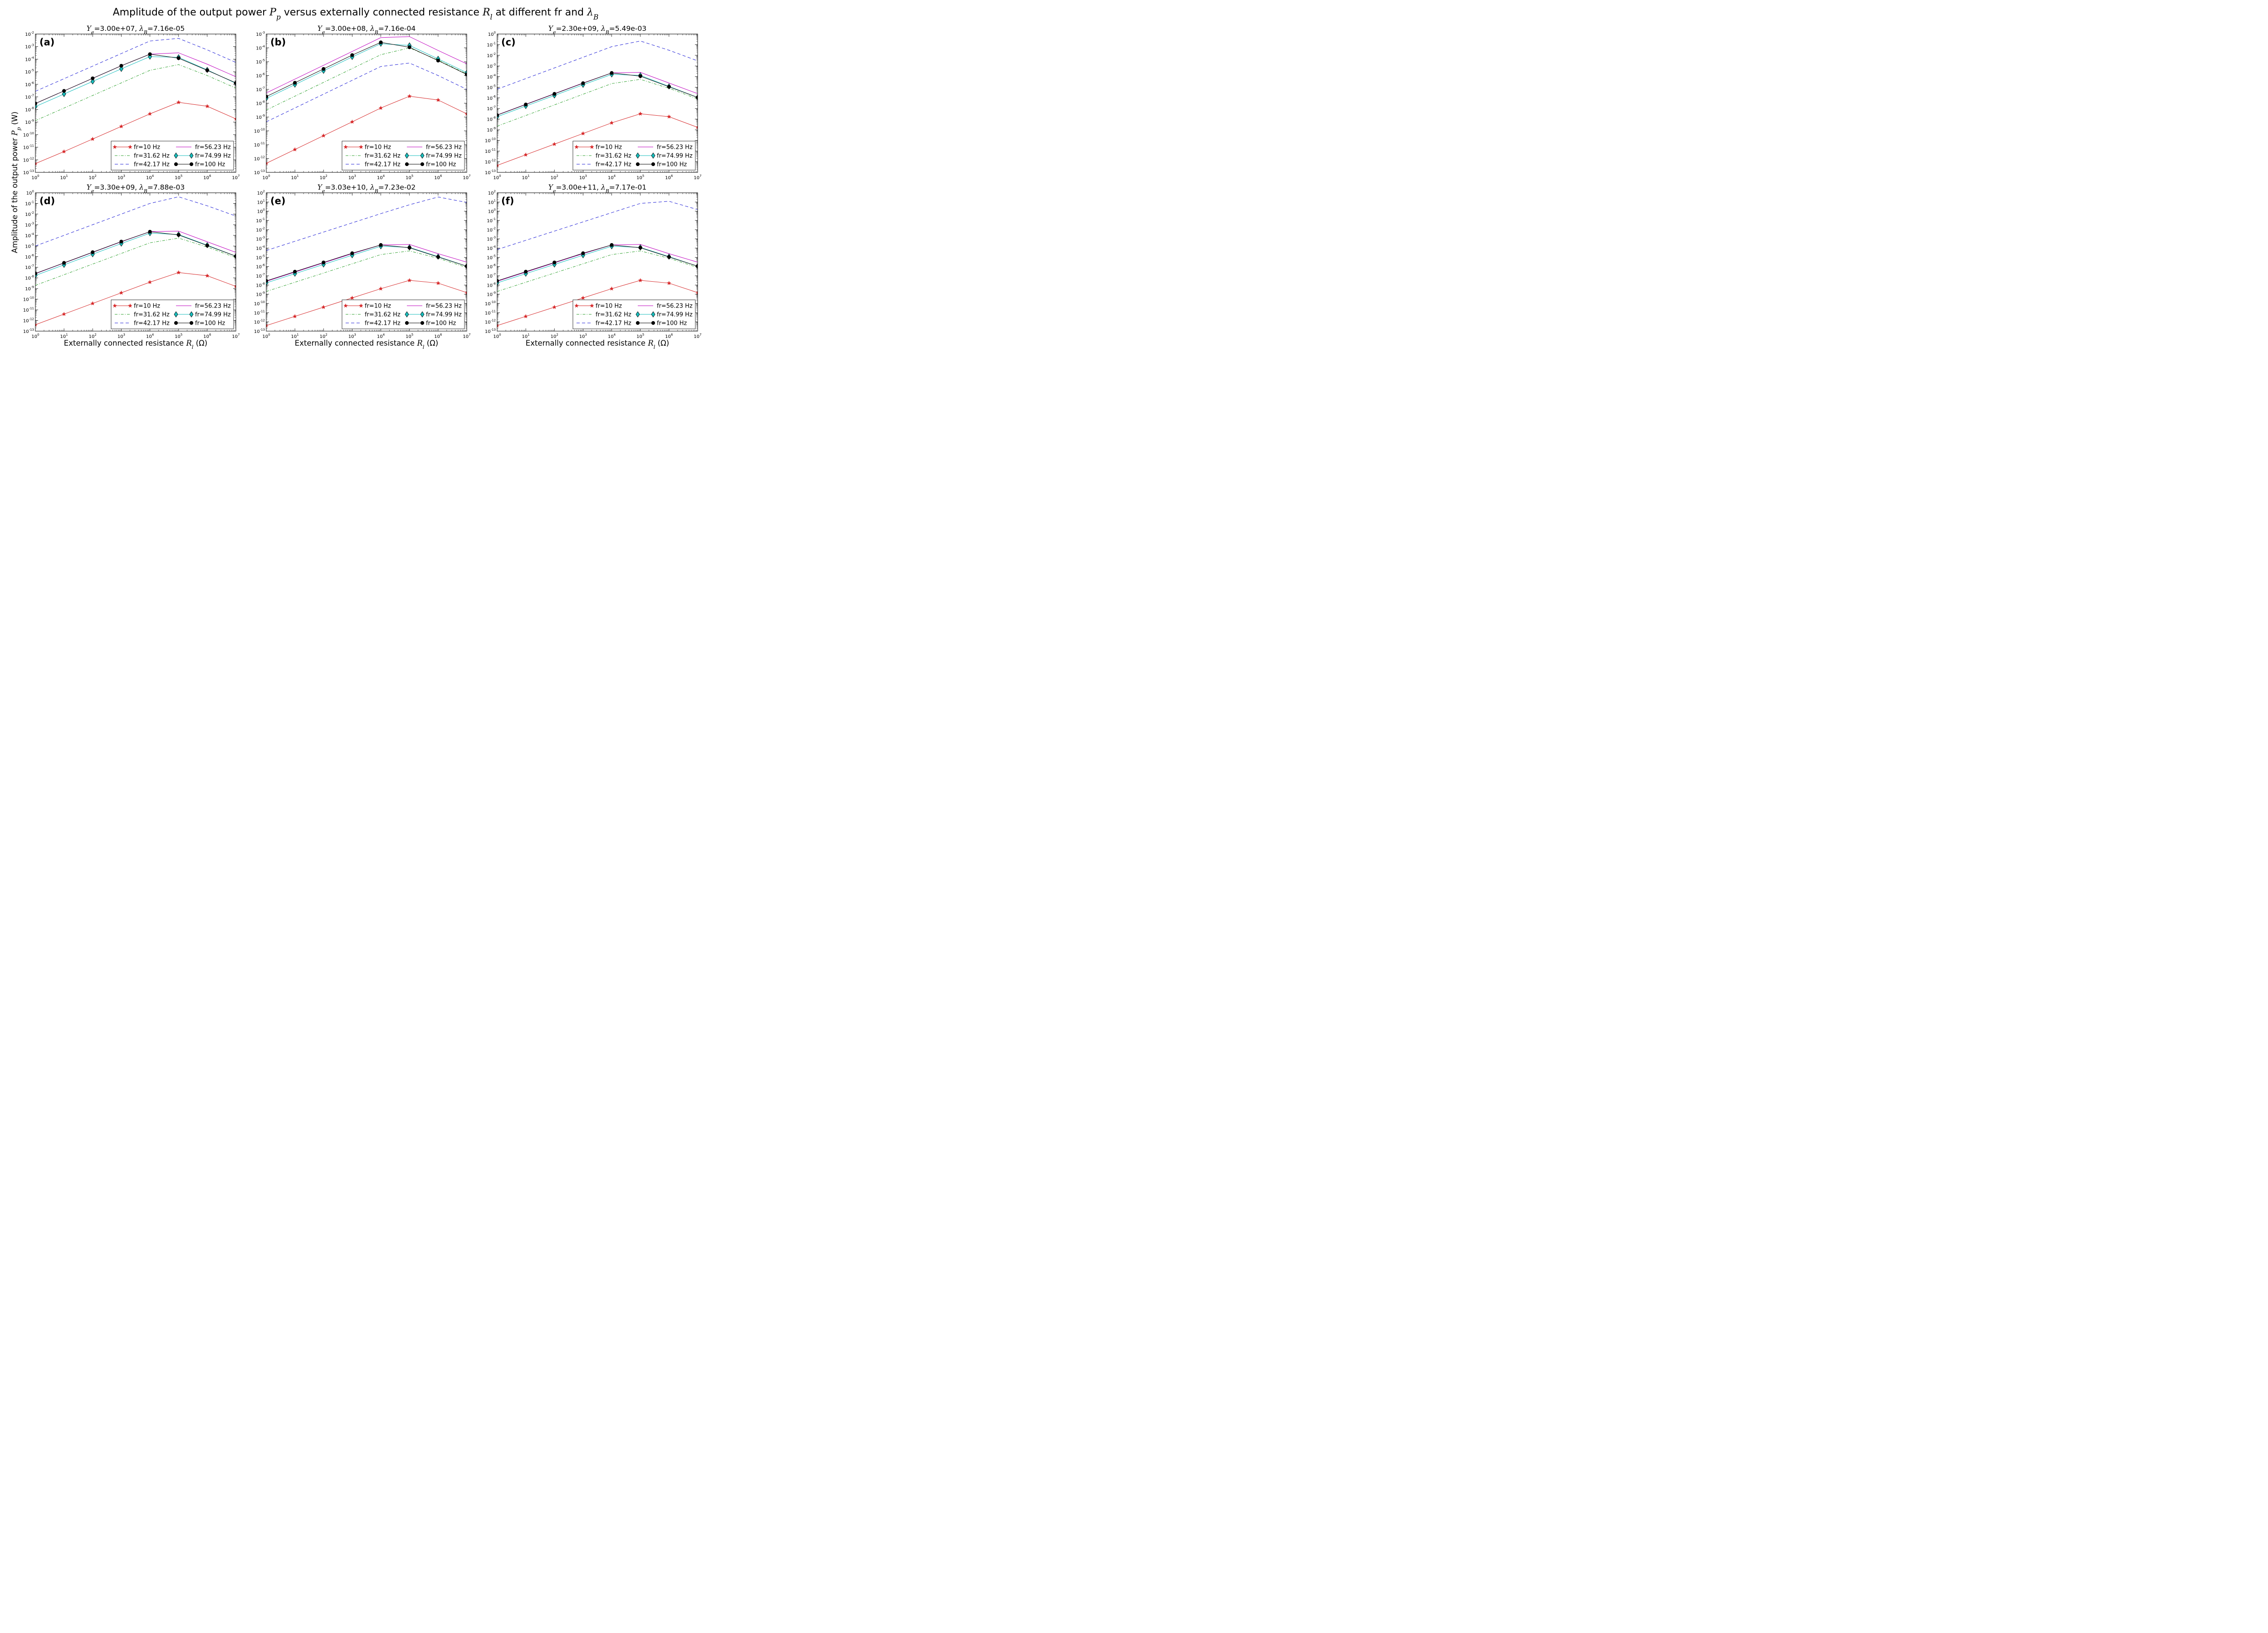  I want to click on y-tick-label: 101, so click(492, 202).